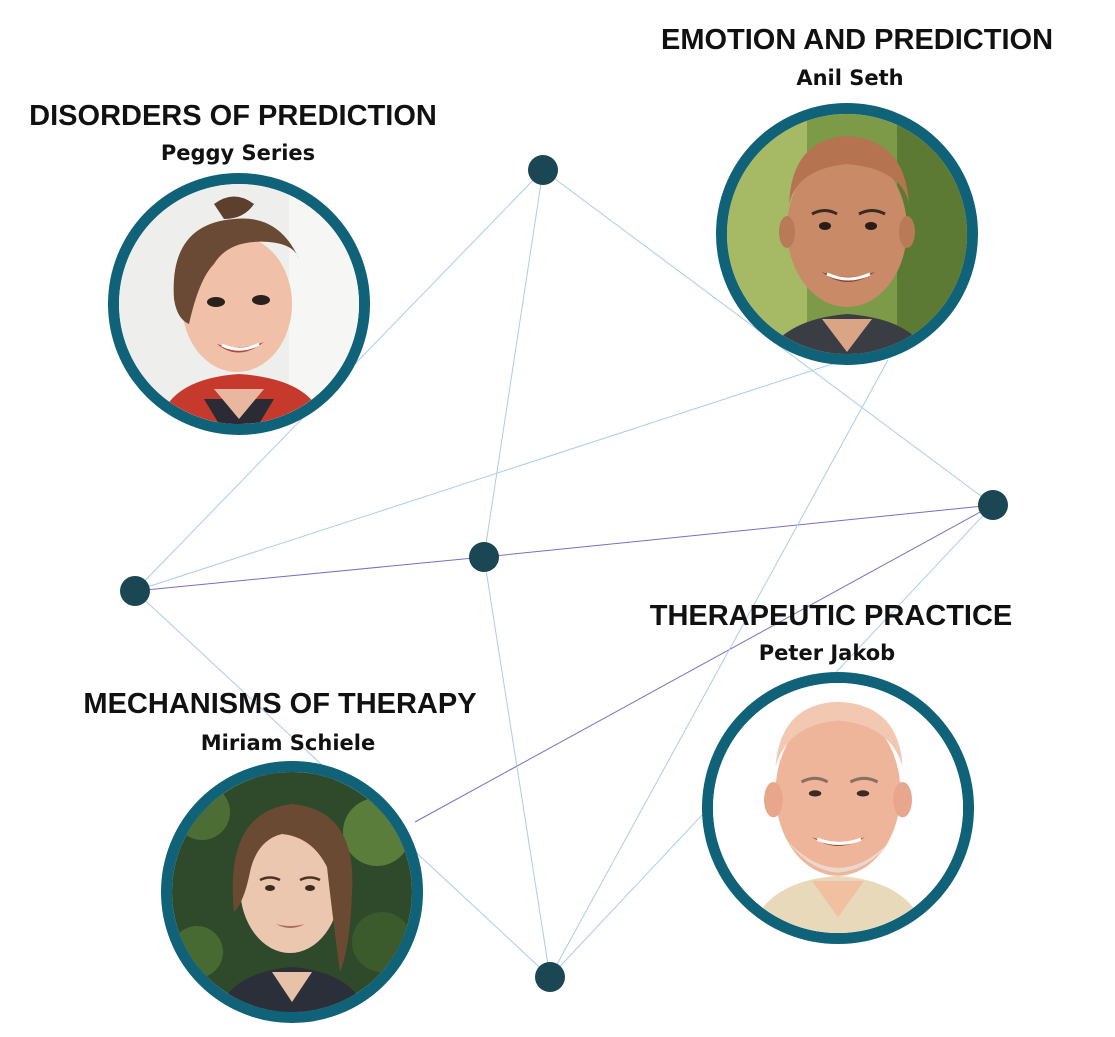 The height and width of the screenshot is (1037, 1115). What do you see at coordinates (288, 743) in the screenshot?
I see `speaker-name-miriam: Miriam Schiele` at bounding box center [288, 743].